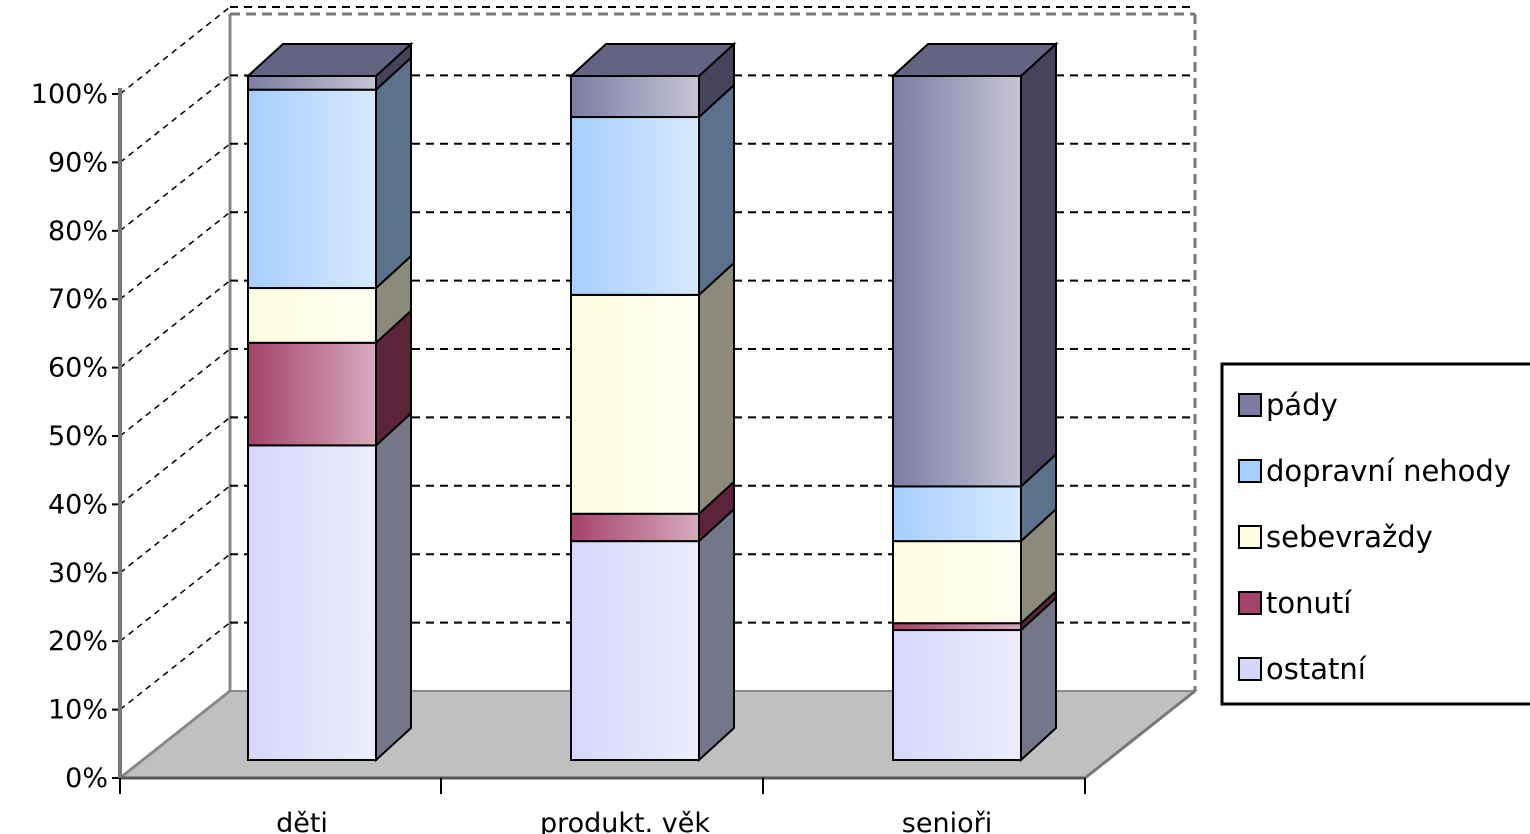  Describe the element at coordinates (602, 806) in the screenshot. I see `x-axis: děti produkt. věk senioři` at that location.